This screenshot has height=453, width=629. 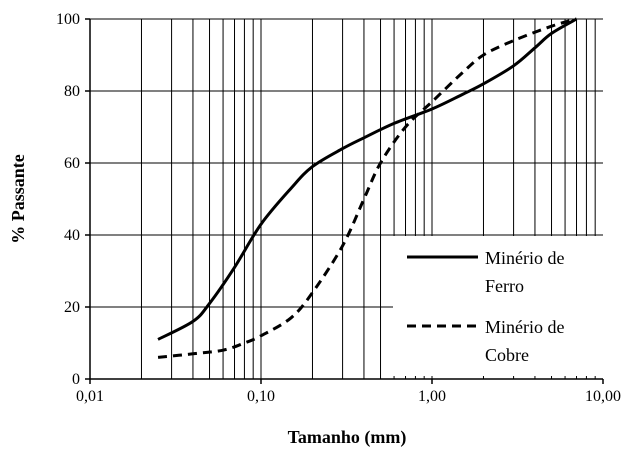 I want to click on legend-label-ferro-2: Ferro, so click(x=504, y=286).